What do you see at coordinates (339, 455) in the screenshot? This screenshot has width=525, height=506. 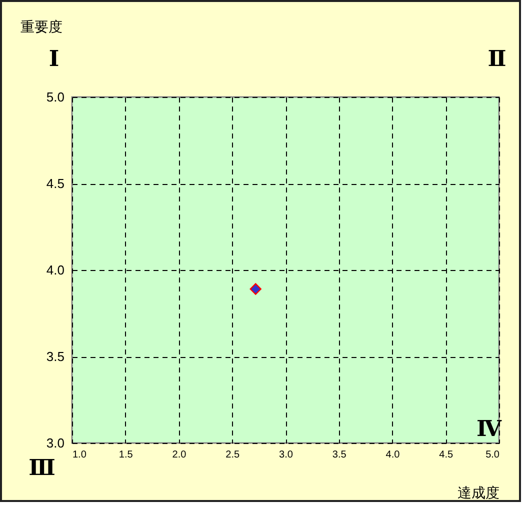 I see `x-tick-label: 3.5` at bounding box center [339, 455].